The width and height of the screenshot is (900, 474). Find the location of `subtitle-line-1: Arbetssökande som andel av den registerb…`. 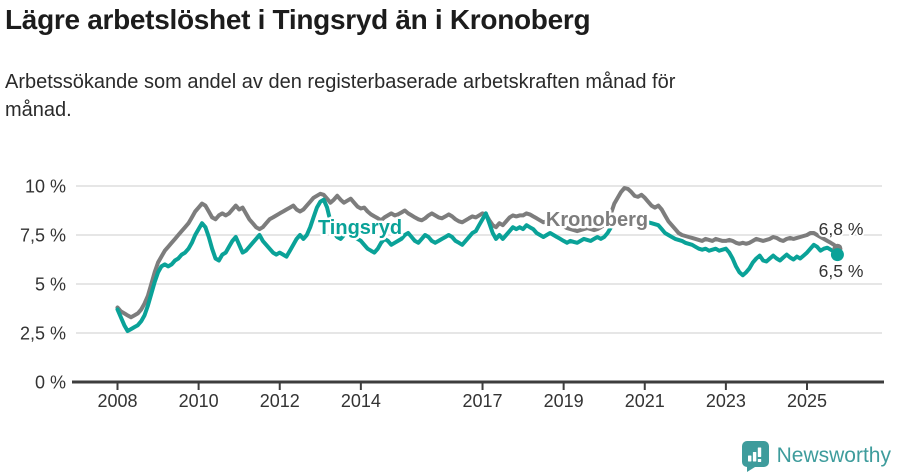

subtitle-line-1: Arbetssökande som andel av den registerb… is located at coordinates (340, 82).